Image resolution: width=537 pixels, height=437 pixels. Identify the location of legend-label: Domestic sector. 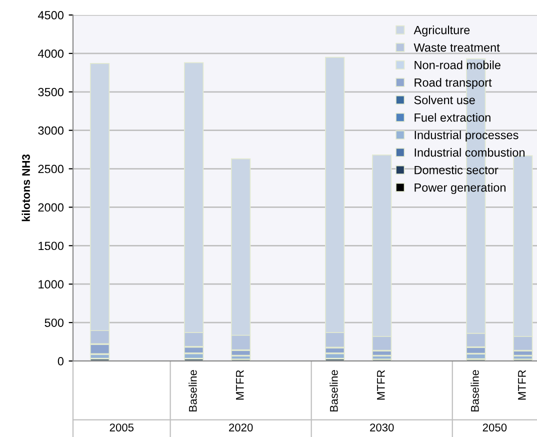
(456, 170).